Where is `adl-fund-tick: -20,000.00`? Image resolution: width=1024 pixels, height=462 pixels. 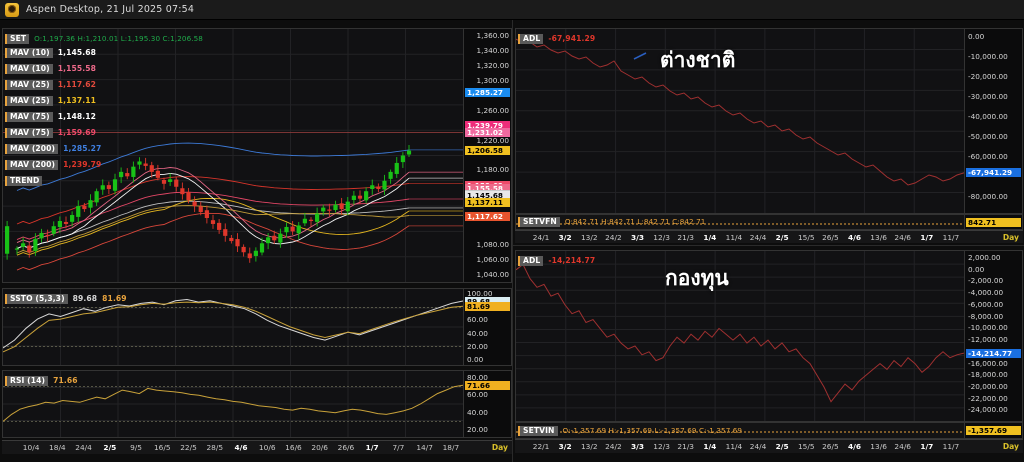 adl-fund-tick: -20,000.00 is located at coordinates (988, 386).